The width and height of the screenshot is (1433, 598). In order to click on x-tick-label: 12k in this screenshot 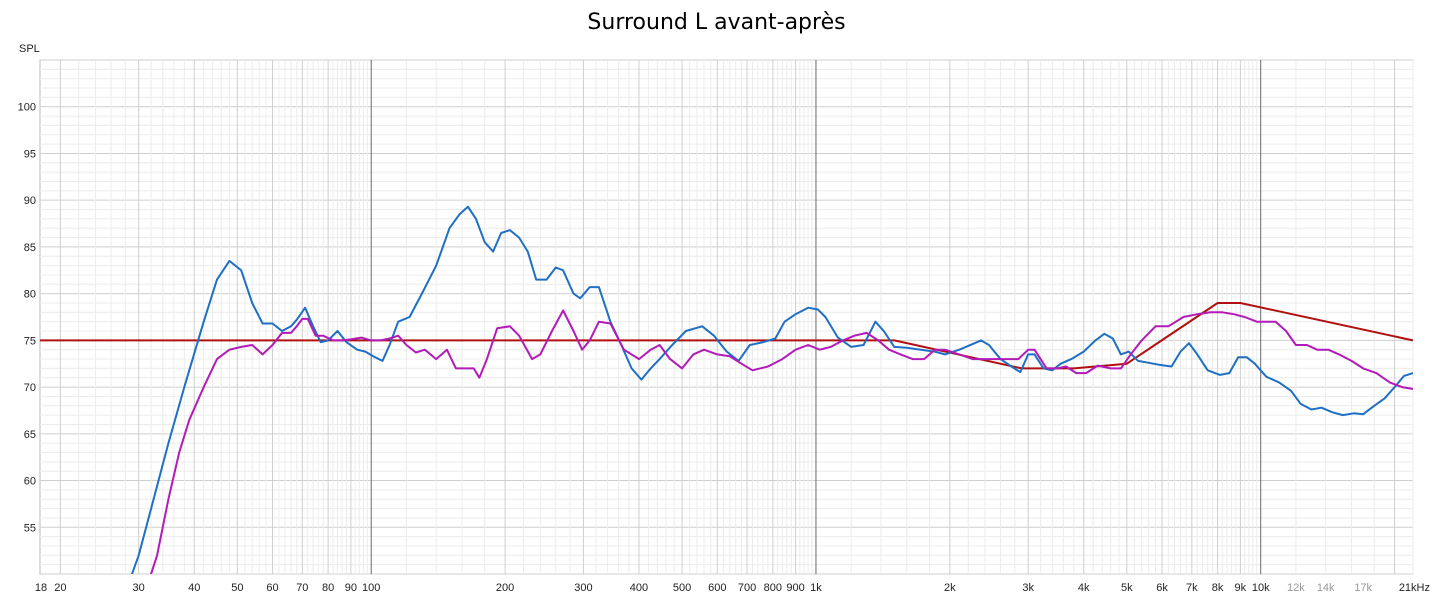, I will do `click(1296, 588)`.